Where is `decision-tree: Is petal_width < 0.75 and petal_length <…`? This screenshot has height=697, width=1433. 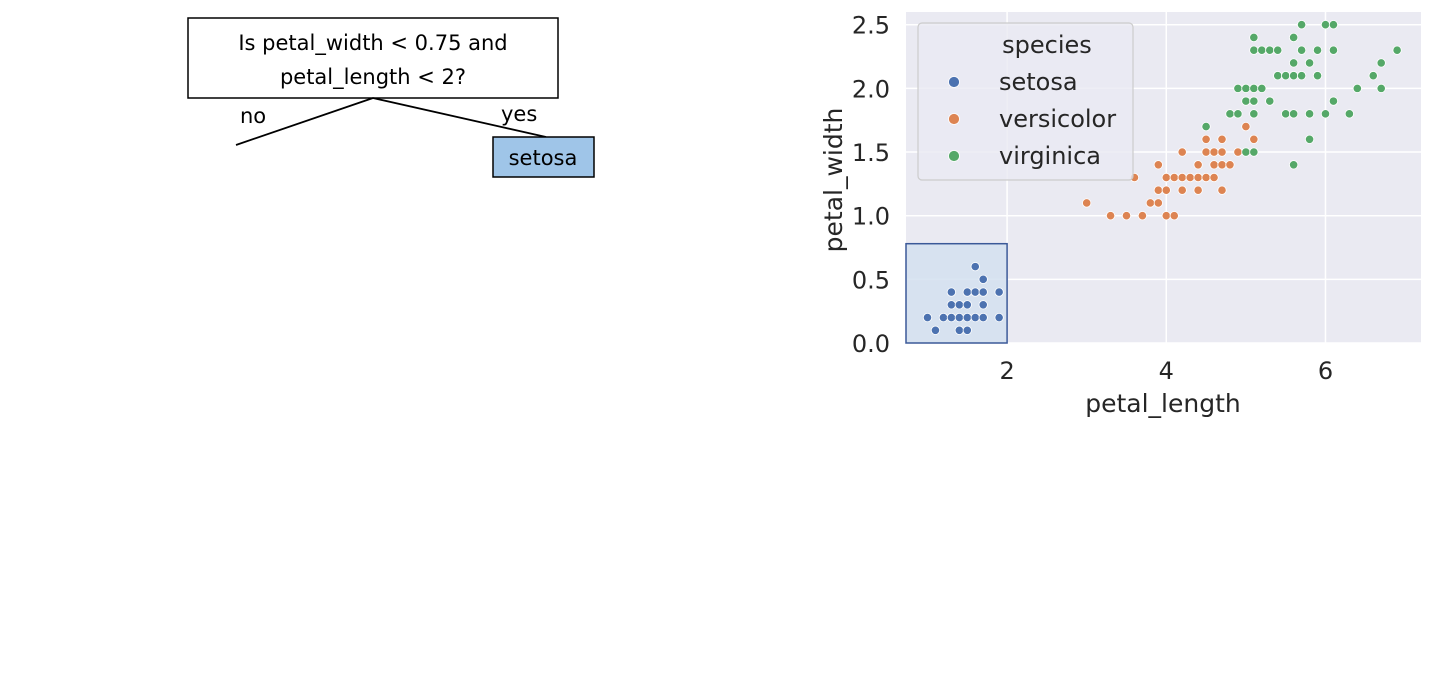 decision-tree: Is petal_width < 0.75 and petal_length <… is located at coordinates (391, 97).